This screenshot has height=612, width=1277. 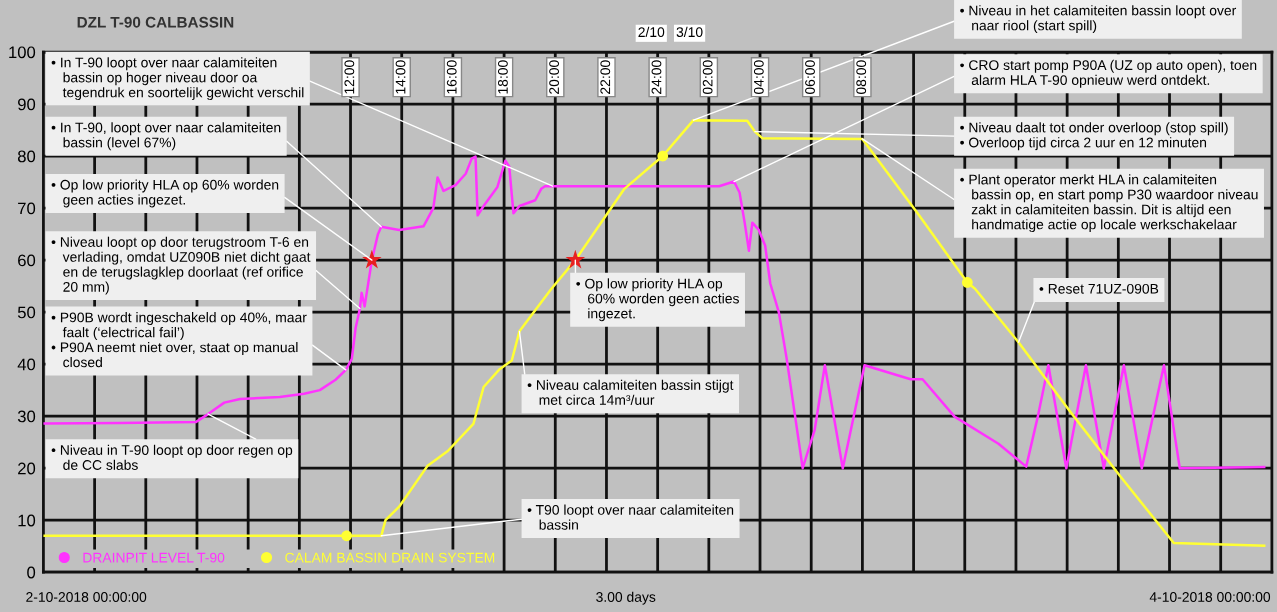 What do you see at coordinates (27, 260) in the screenshot?
I see `y-tick-label: 60` at bounding box center [27, 260].